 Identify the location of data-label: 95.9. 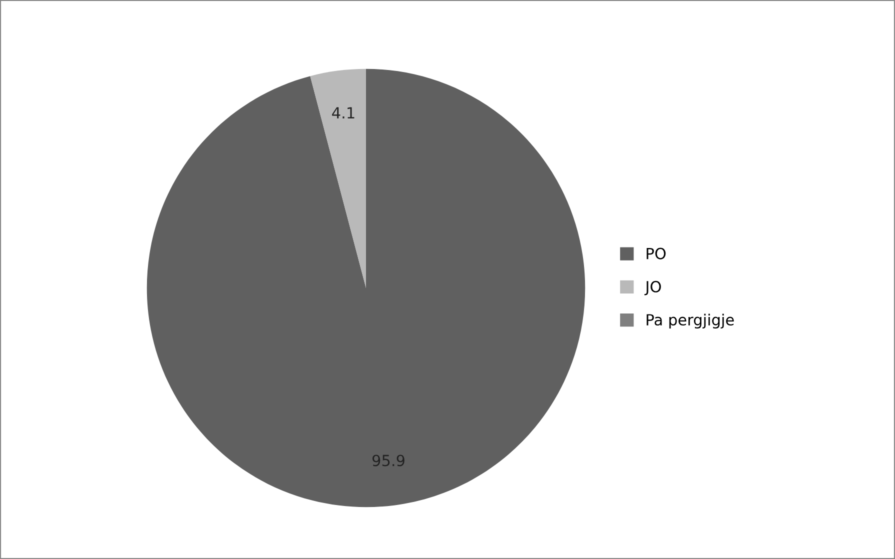
(388, 460).